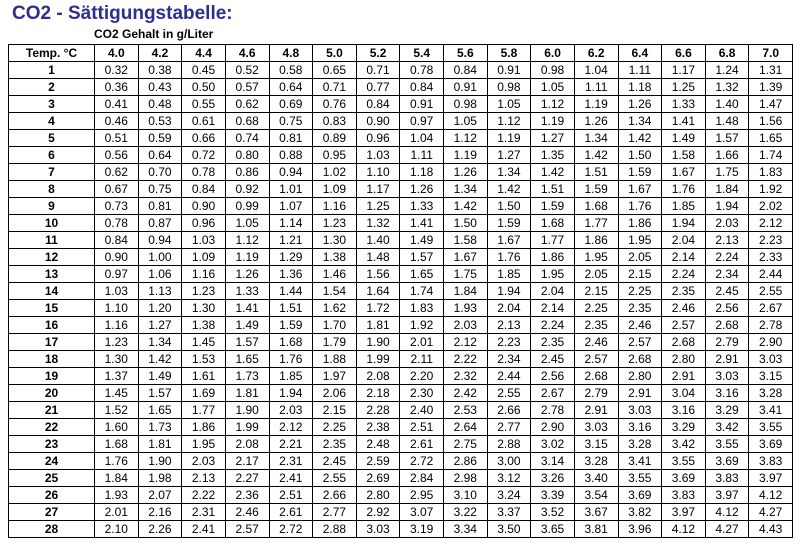  Describe the element at coordinates (51, 444) in the screenshot. I see `row-temperature: 23` at that location.